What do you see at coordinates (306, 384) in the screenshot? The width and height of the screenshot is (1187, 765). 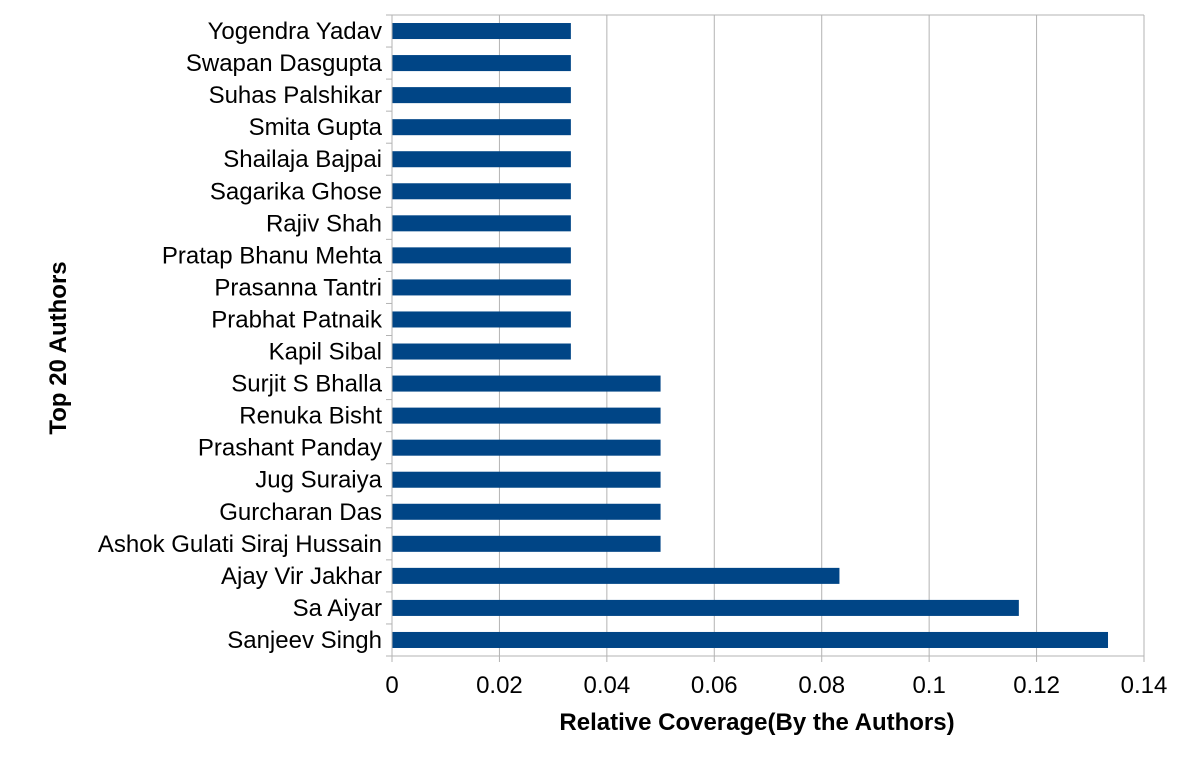 I see `y-category-label: Surjit S Bhalla` at bounding box center [306, 384].